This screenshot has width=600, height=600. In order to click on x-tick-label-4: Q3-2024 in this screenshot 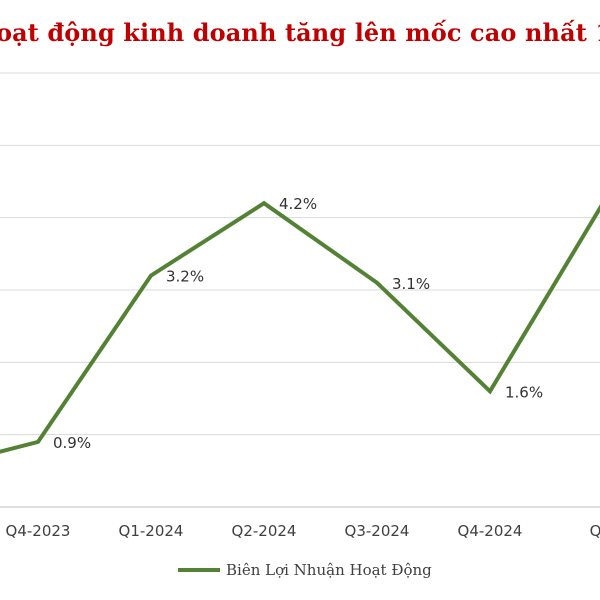, I will do `click(377, 531)`.